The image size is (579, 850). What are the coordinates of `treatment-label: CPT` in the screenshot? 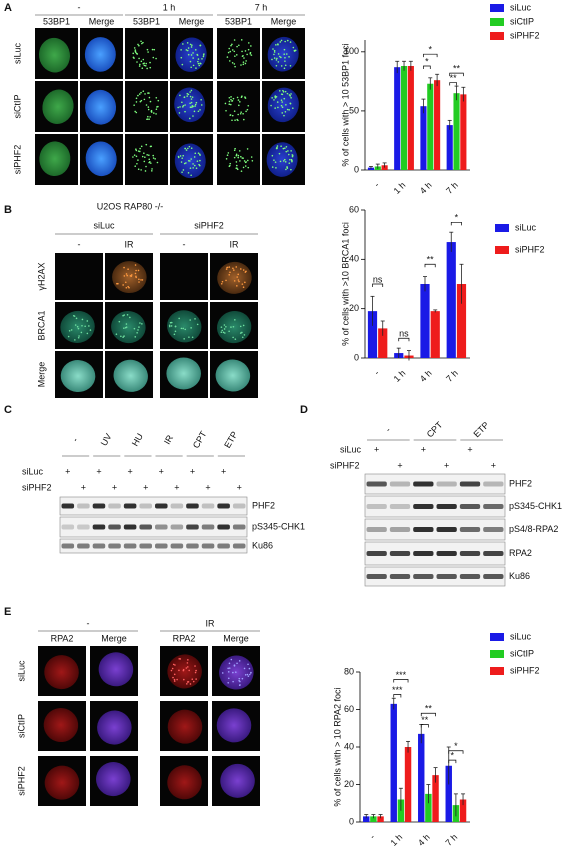 It's located at (435, 429).